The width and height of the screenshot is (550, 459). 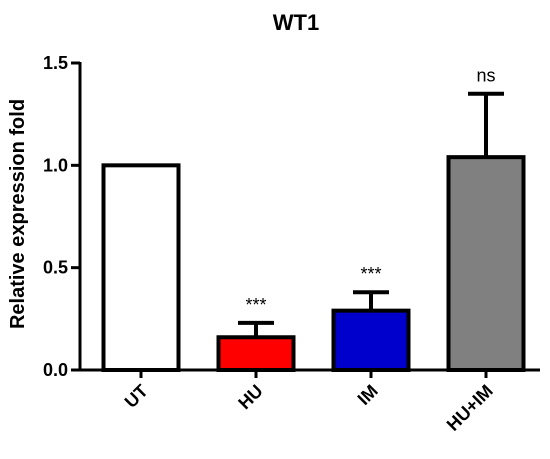 What do you see at coordinates (296, 22) in the screenshot?
I see `chart-title: WT1` at bounding box center [296, 22].